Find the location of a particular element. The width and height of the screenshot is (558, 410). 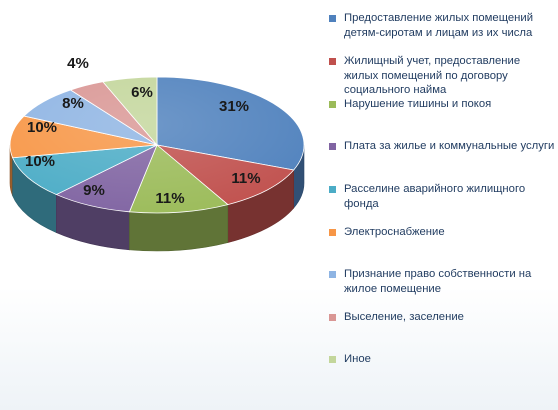

pie-sides is located at coordinates (157, 198).